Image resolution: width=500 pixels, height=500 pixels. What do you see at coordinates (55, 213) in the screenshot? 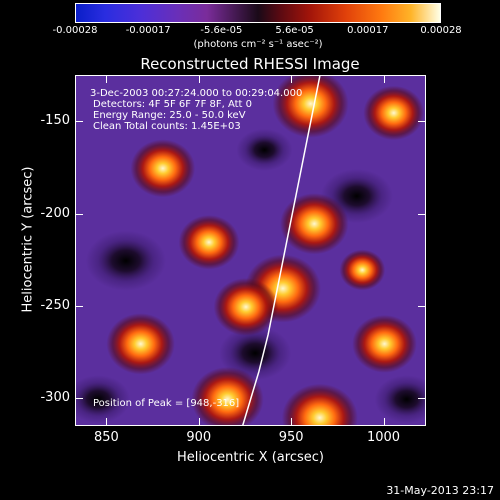
I see `y-tick-label: -200` at bounding box center [55, 213].